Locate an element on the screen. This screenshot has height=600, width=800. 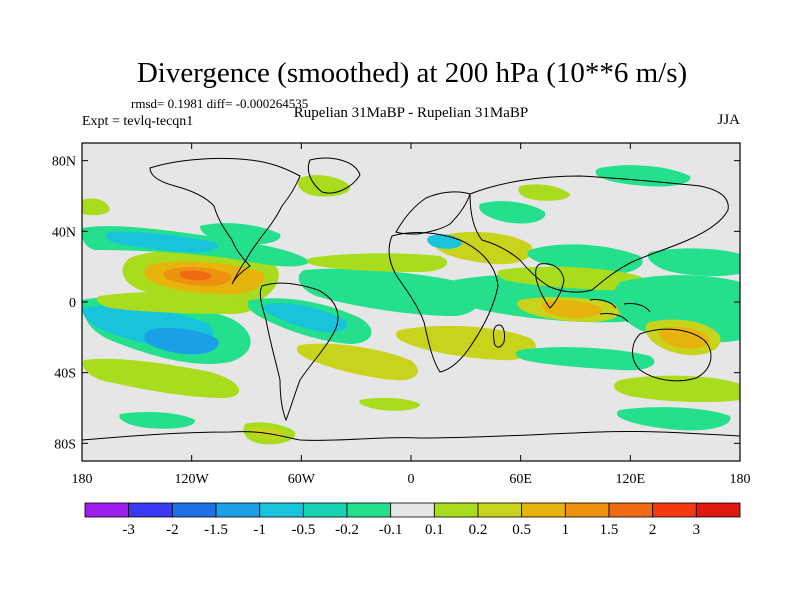
contour-asia-patch is located at coordinates (544, 192).